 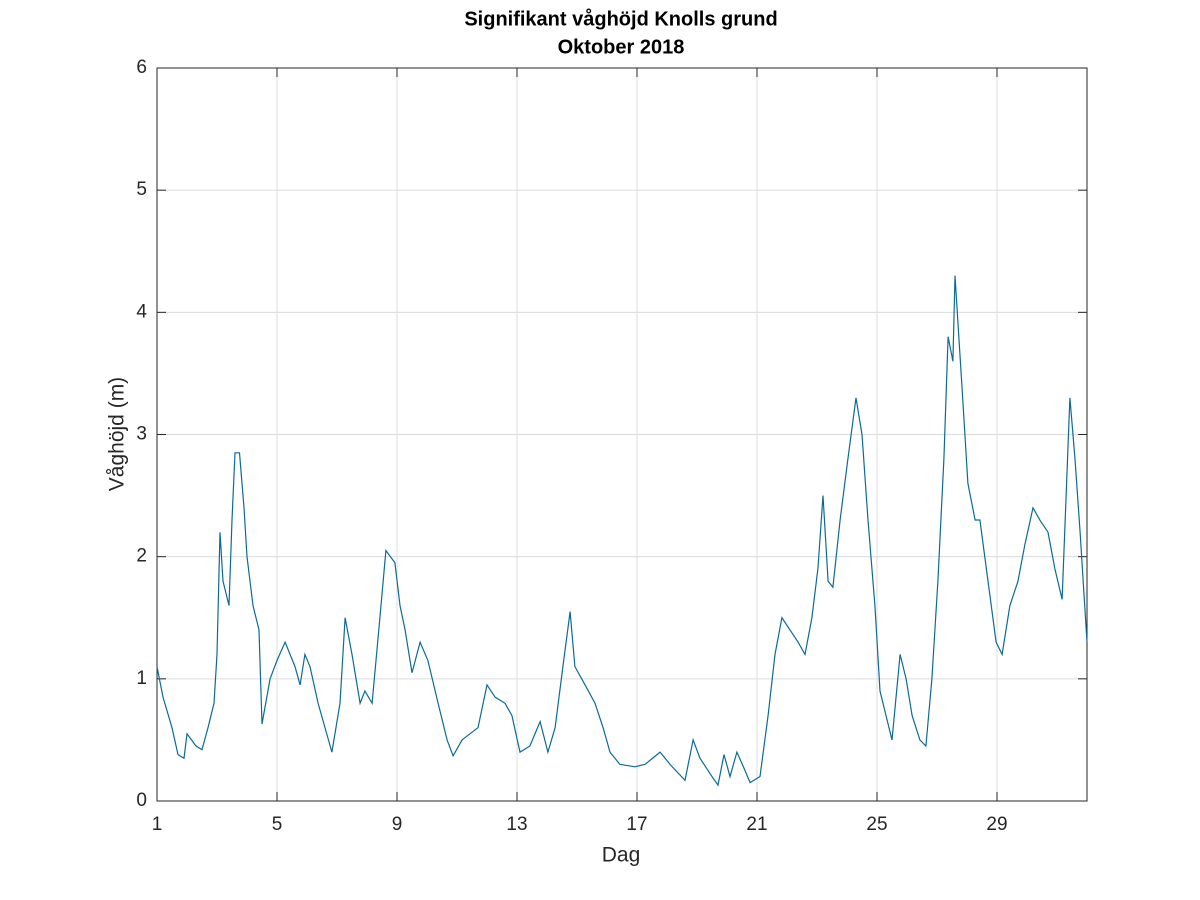 I want to click on x-tick-label: 1, so click(x=157, y=824).